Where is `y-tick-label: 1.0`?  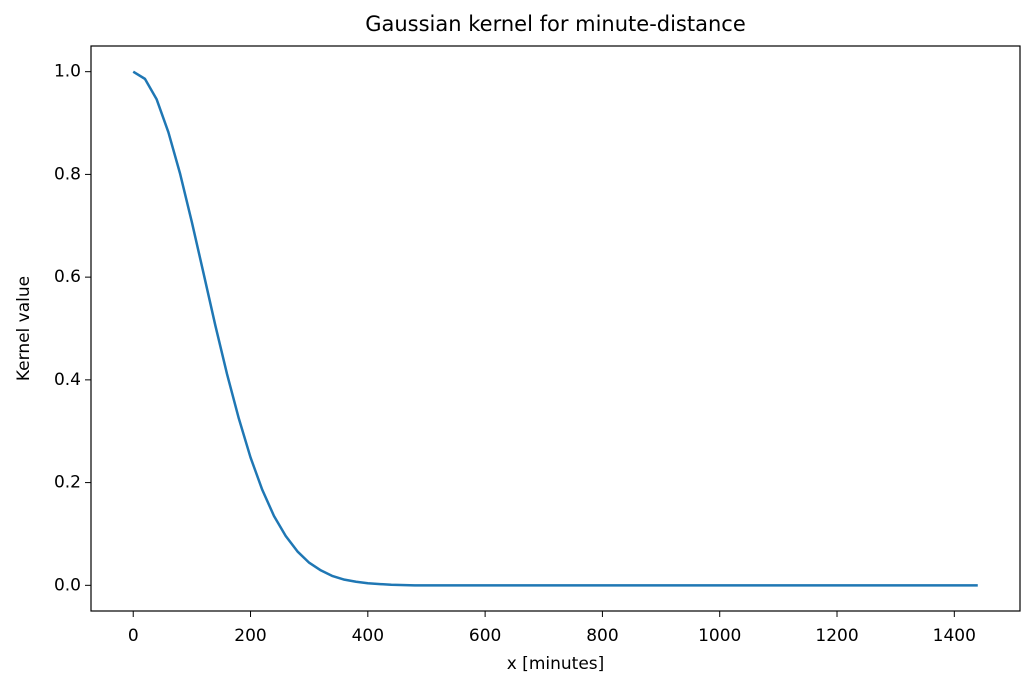 y-tick-label: 1.0 is located at coordinates (67, 72).